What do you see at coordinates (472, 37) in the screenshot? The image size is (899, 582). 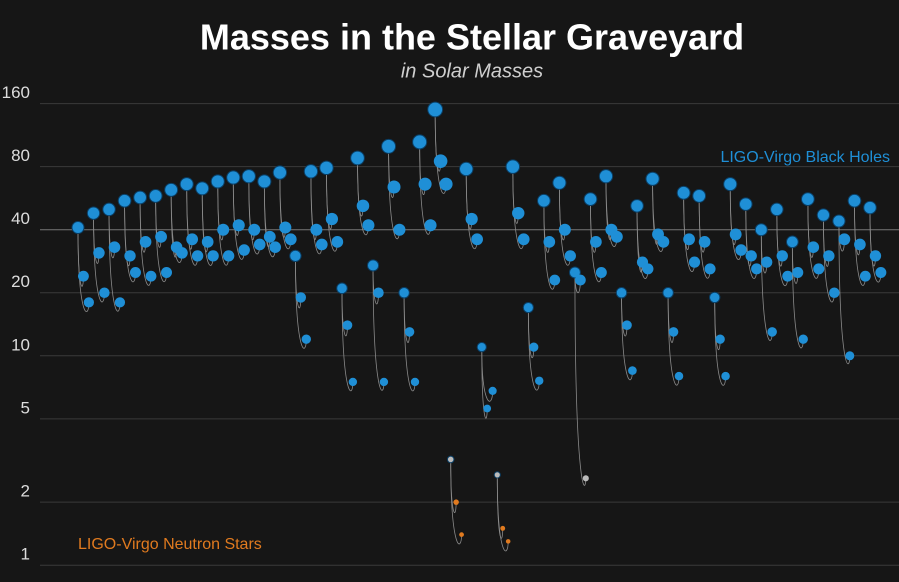 I see `chart-title: Masses in the Stellar Graveyard` at bounding box center [472, 37].